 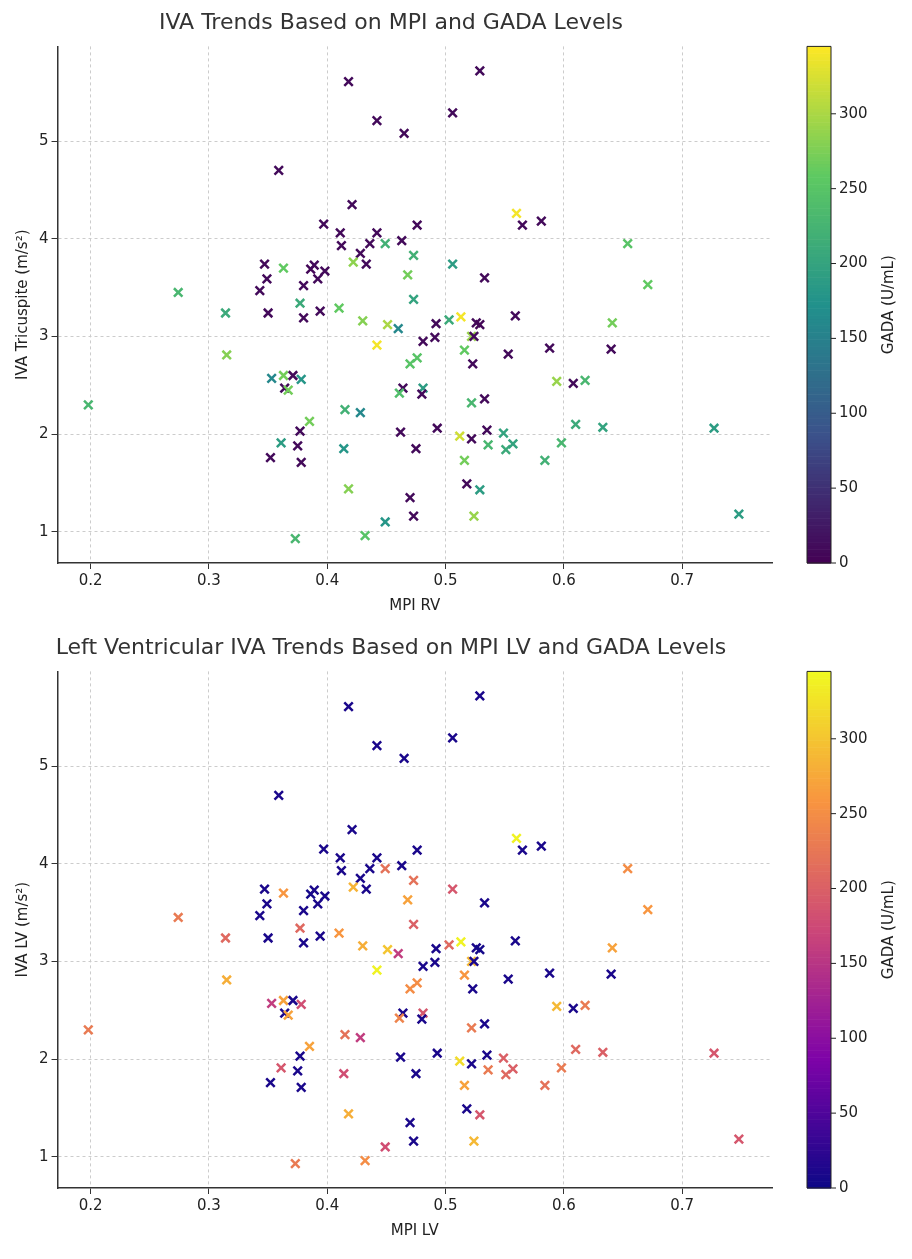 What do you see at coordinates (21, 304) in the screenshot?
I see `y-axis-title: IVA Tricuspite (m/s²)` at bounding box center [21, 304].